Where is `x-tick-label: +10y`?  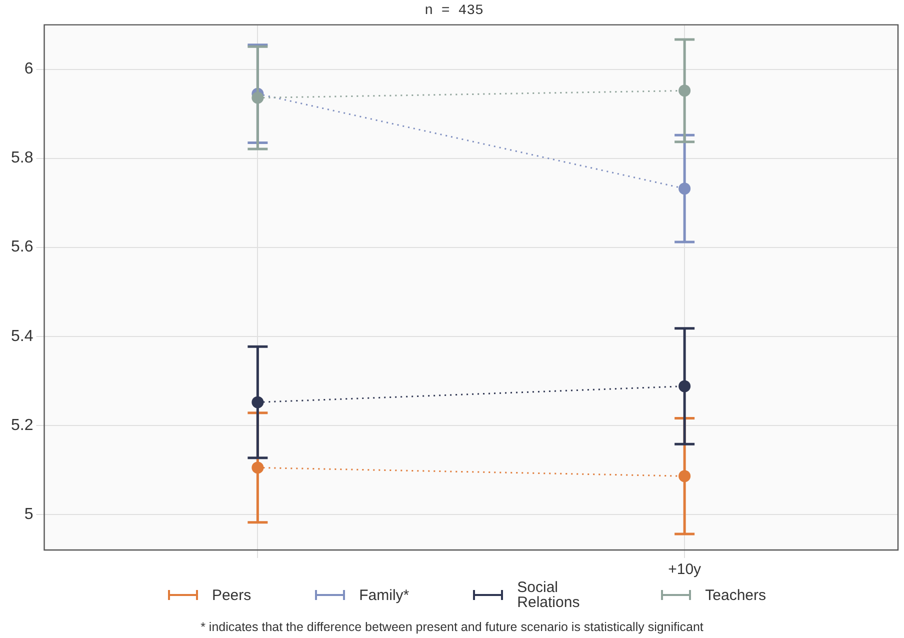 x-tick-label: +10y is located at coordinates (685, 569).